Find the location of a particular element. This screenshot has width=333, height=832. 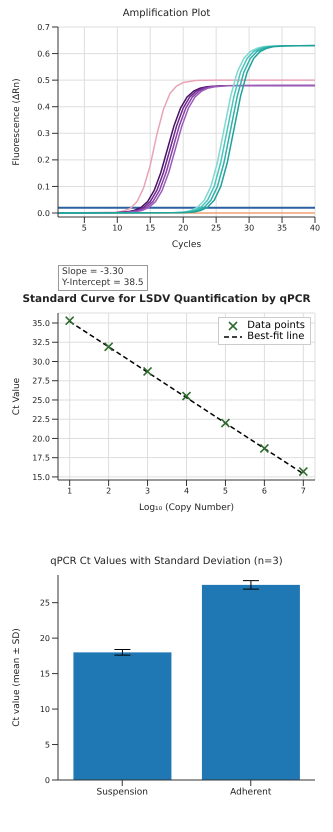

chart-title: Standard Curve for LSDV Quantification by qPCR is located at coordinates (166, 299).